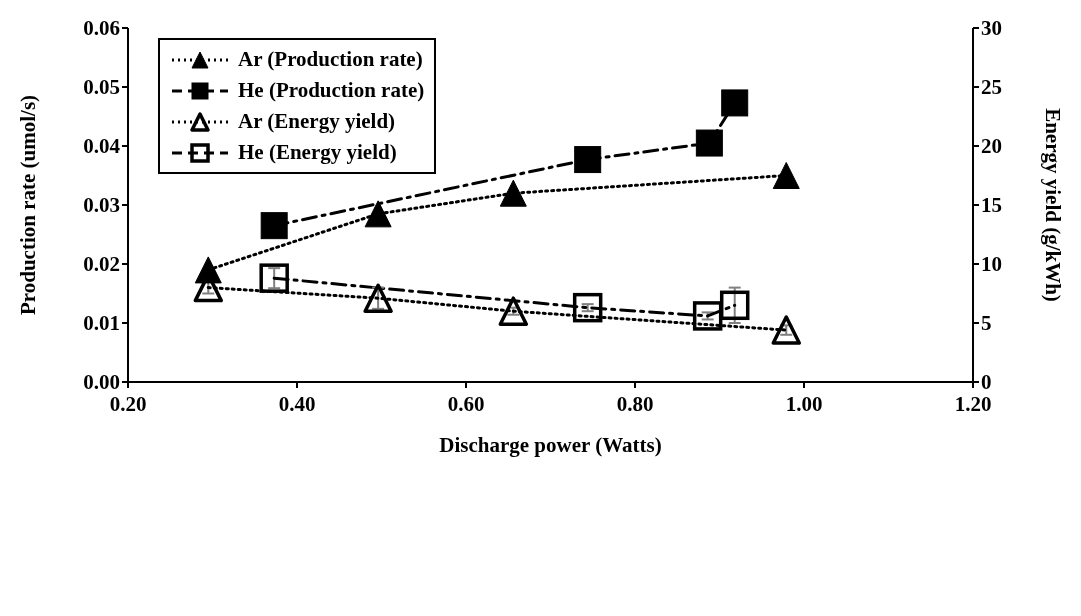 This screenshot has height=616, width=1081. What do you see at coordinates (986, 323) in the screenshot?
I see `y2-tick-label: 5` at bounding box center [986, 323].